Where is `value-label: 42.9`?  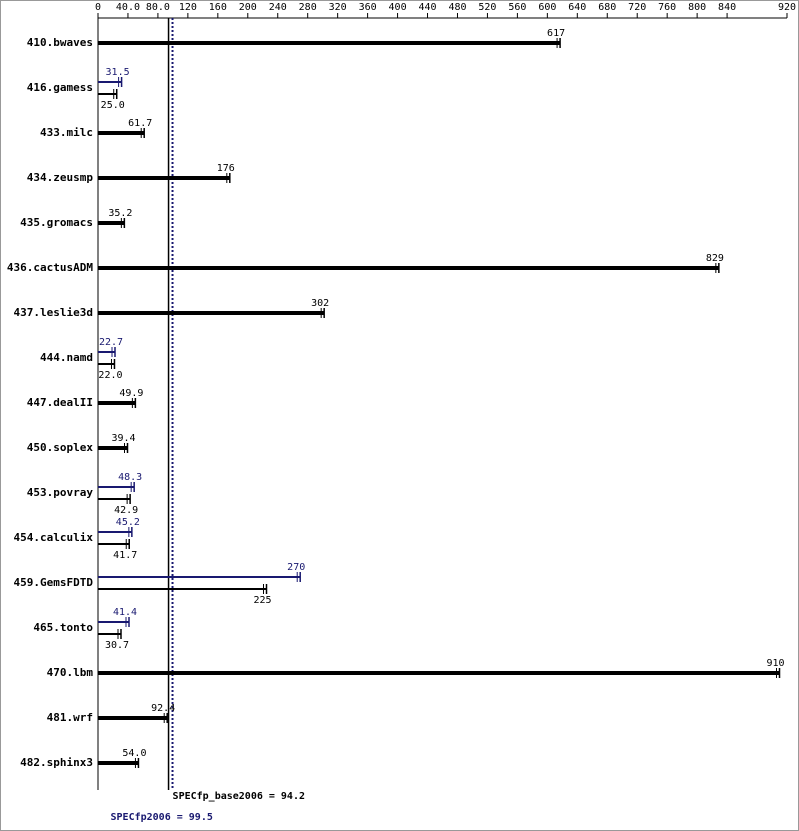
value-label: 42.9 is located at coordinates (126, 510).